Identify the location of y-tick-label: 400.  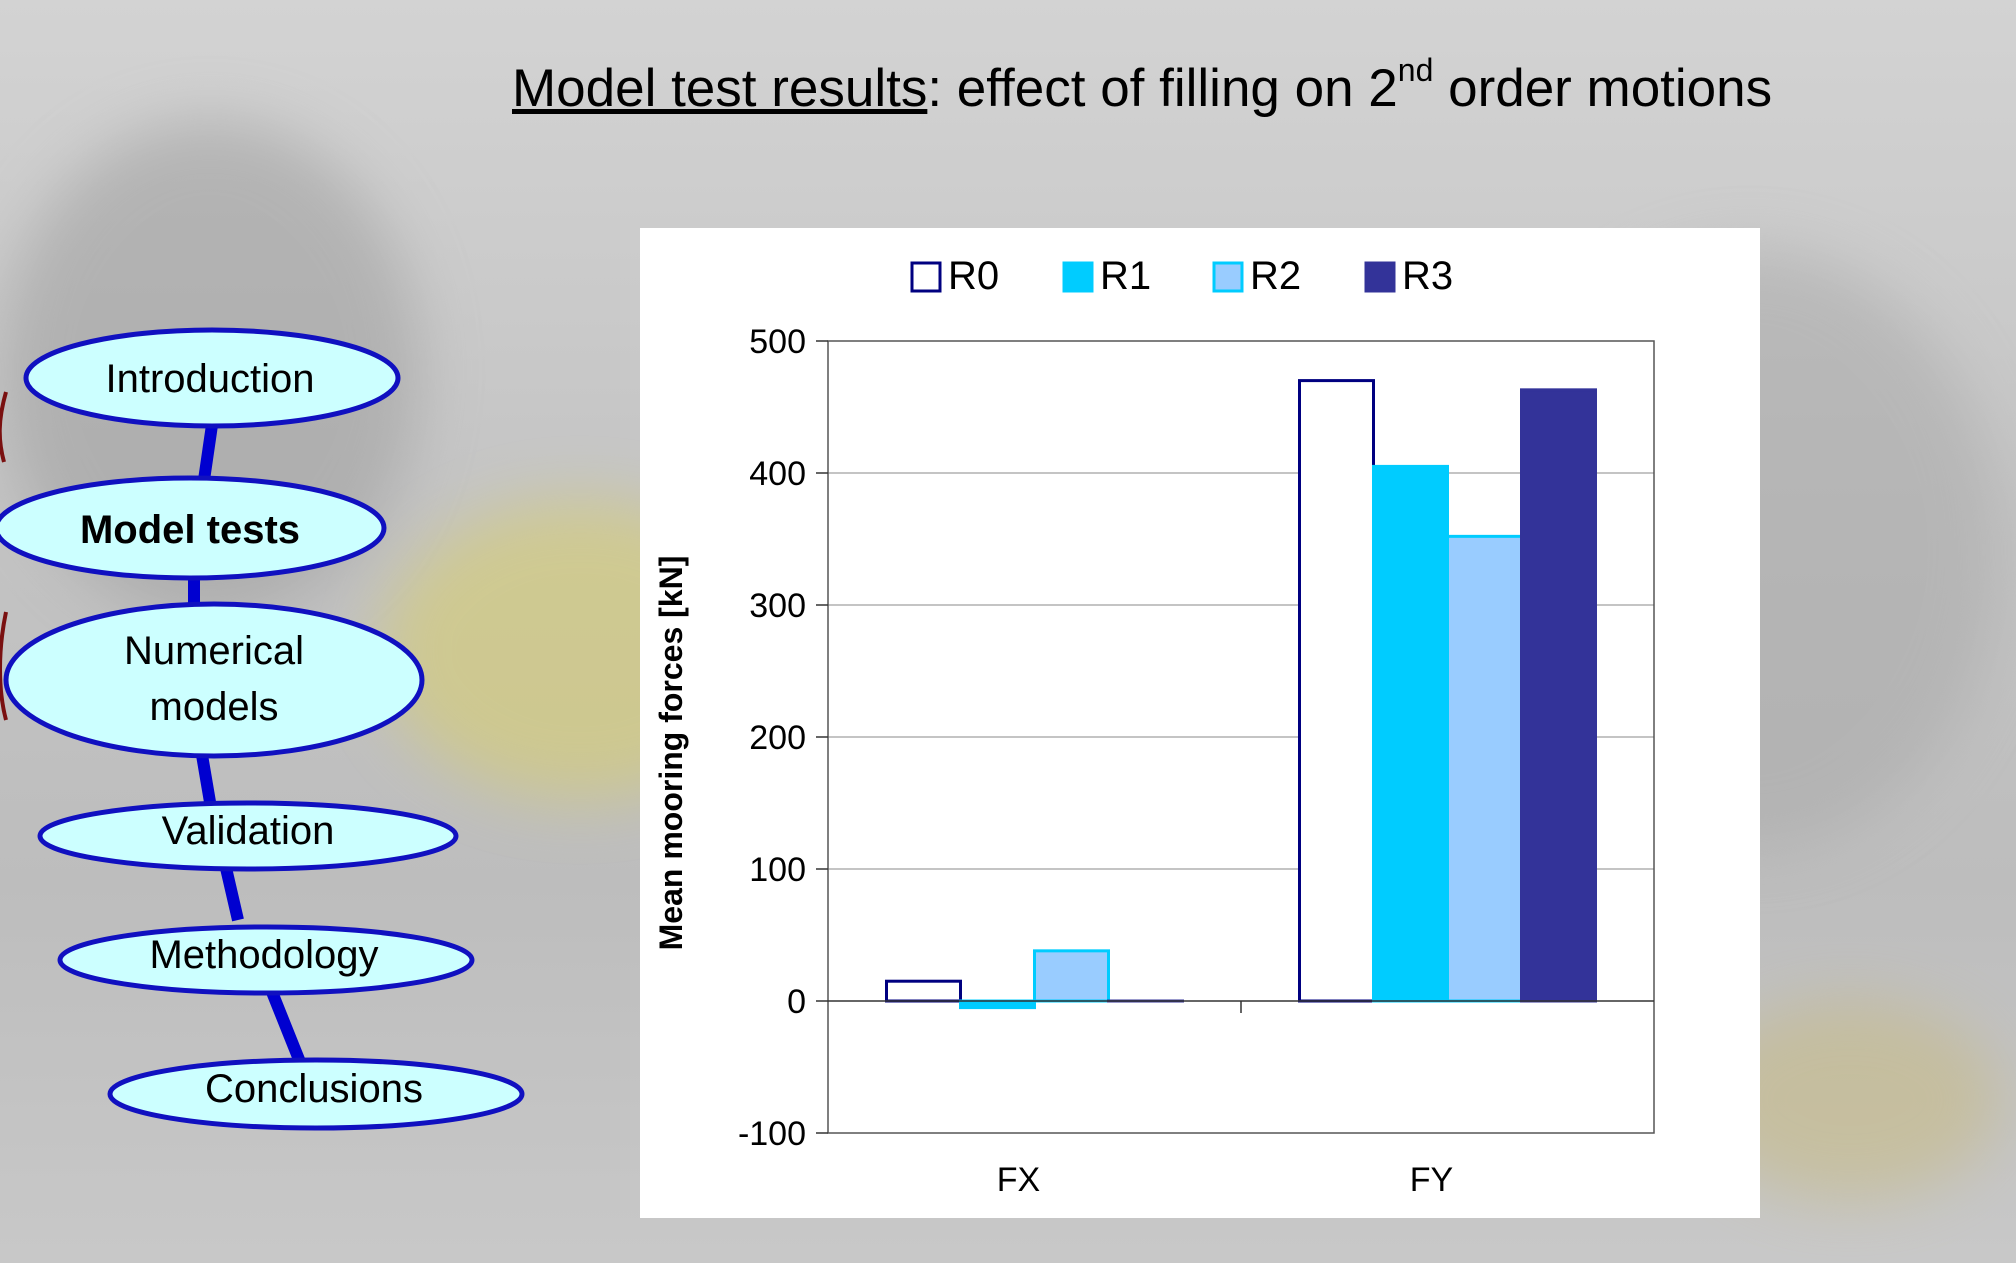
(777, 474).